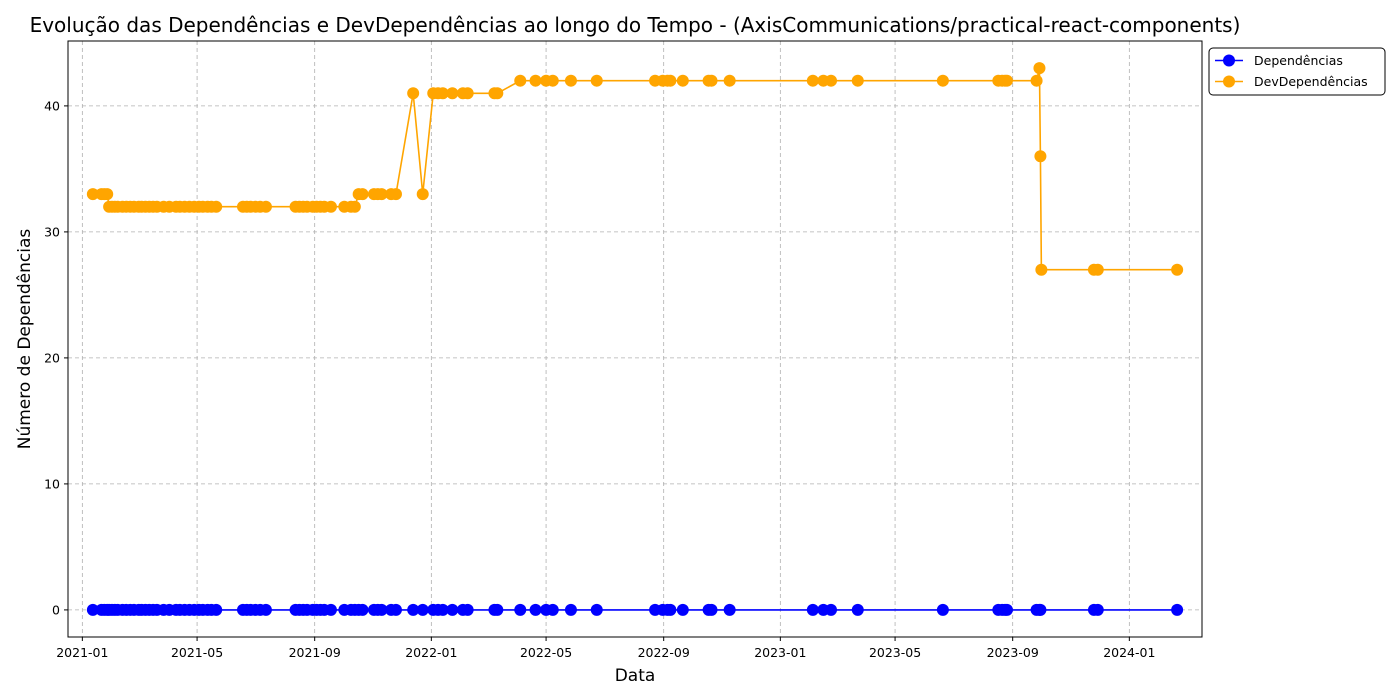 This screenshot has width=1400, height=700. What do you see at coordinates (895, 652) in the screenshot?
I see `x-tick-label: 2023-05` at bounding box center [895, 652].